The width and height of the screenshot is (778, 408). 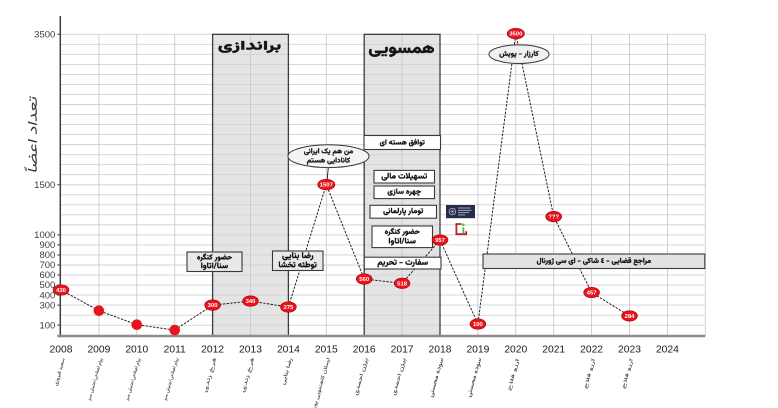 I want to click on svg-text: 2021, so click(x=553, y=350).